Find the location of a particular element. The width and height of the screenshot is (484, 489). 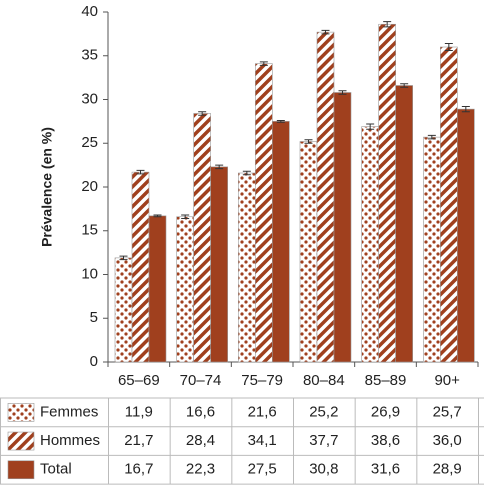

table-value: 16,6 is located at coordinates (200, 411).